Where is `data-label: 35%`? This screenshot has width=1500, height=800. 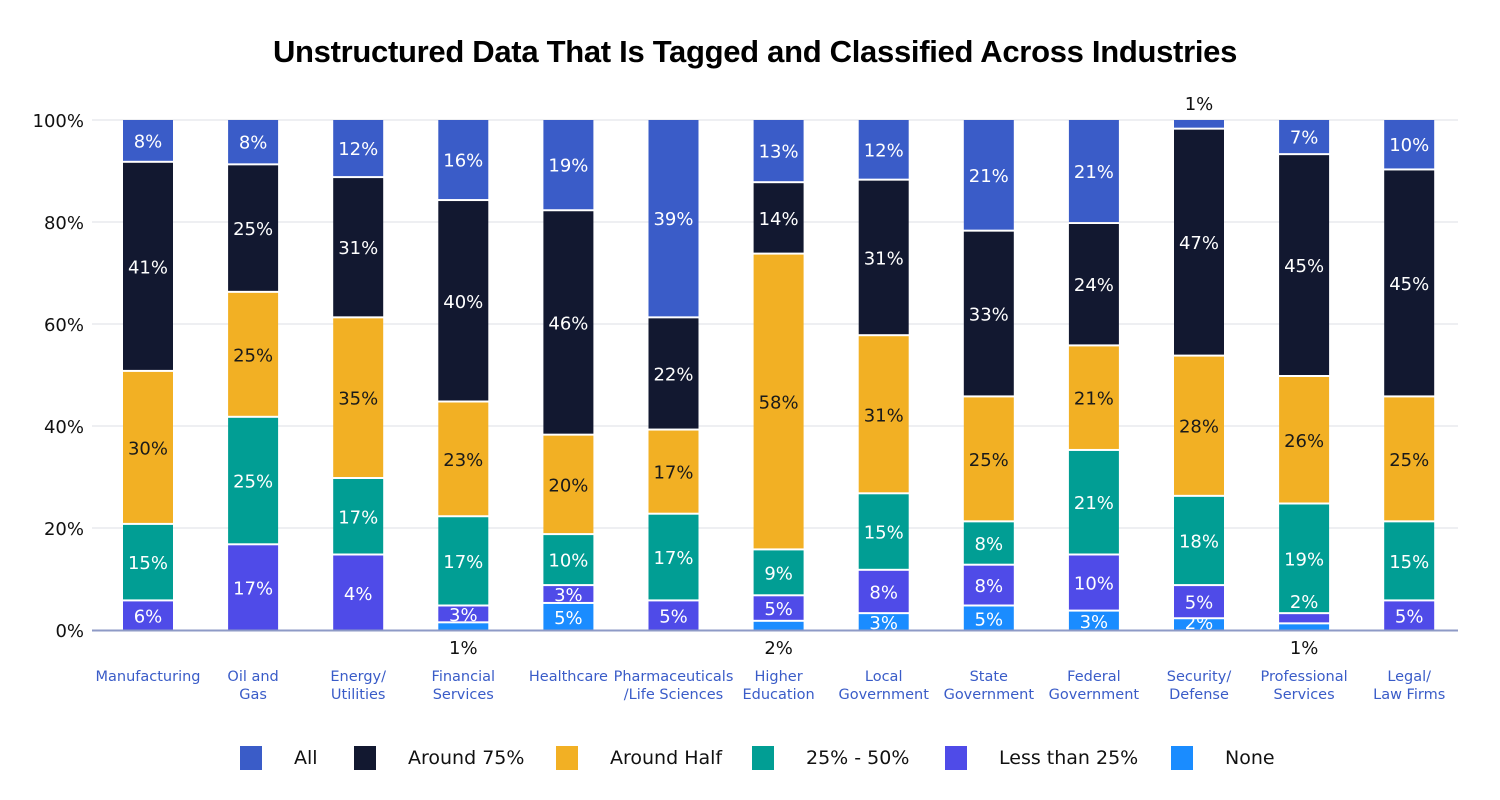 data-label: 35% is located at coordinates (358, 399).